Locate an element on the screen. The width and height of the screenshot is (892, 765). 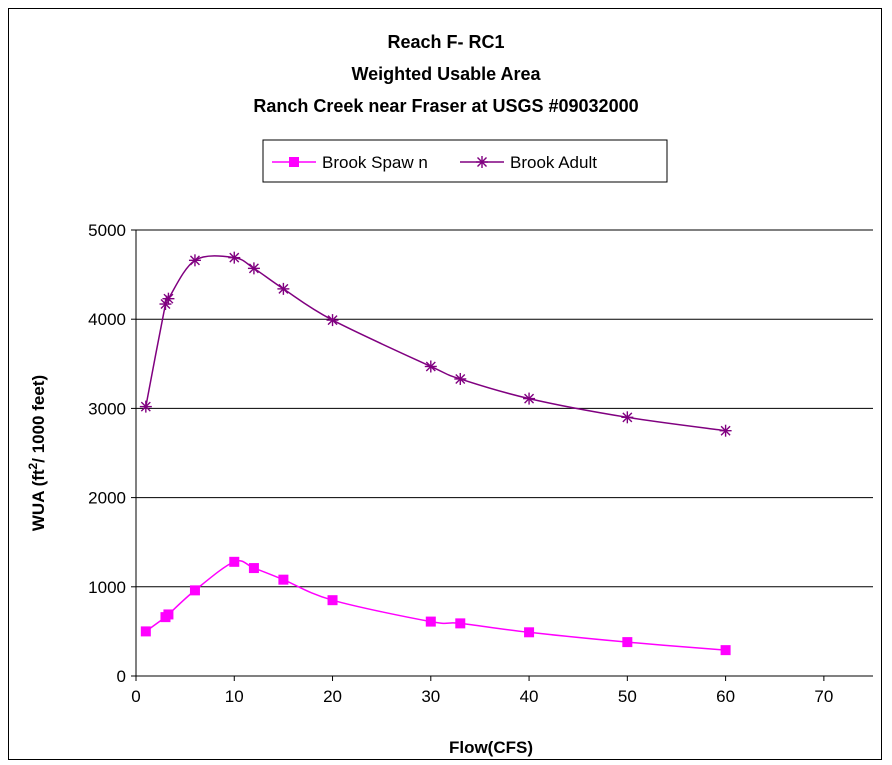
x-tick-label-20: 20 is located at coordinates (332, 696).